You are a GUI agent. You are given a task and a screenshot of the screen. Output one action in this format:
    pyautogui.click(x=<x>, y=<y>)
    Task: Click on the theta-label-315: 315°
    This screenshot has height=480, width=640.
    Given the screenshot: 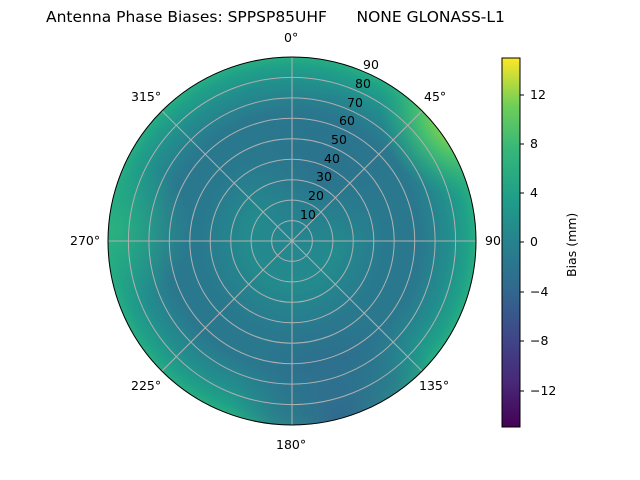 What is the action you would take?
    pyautogui.click(x=146, y=96)
    